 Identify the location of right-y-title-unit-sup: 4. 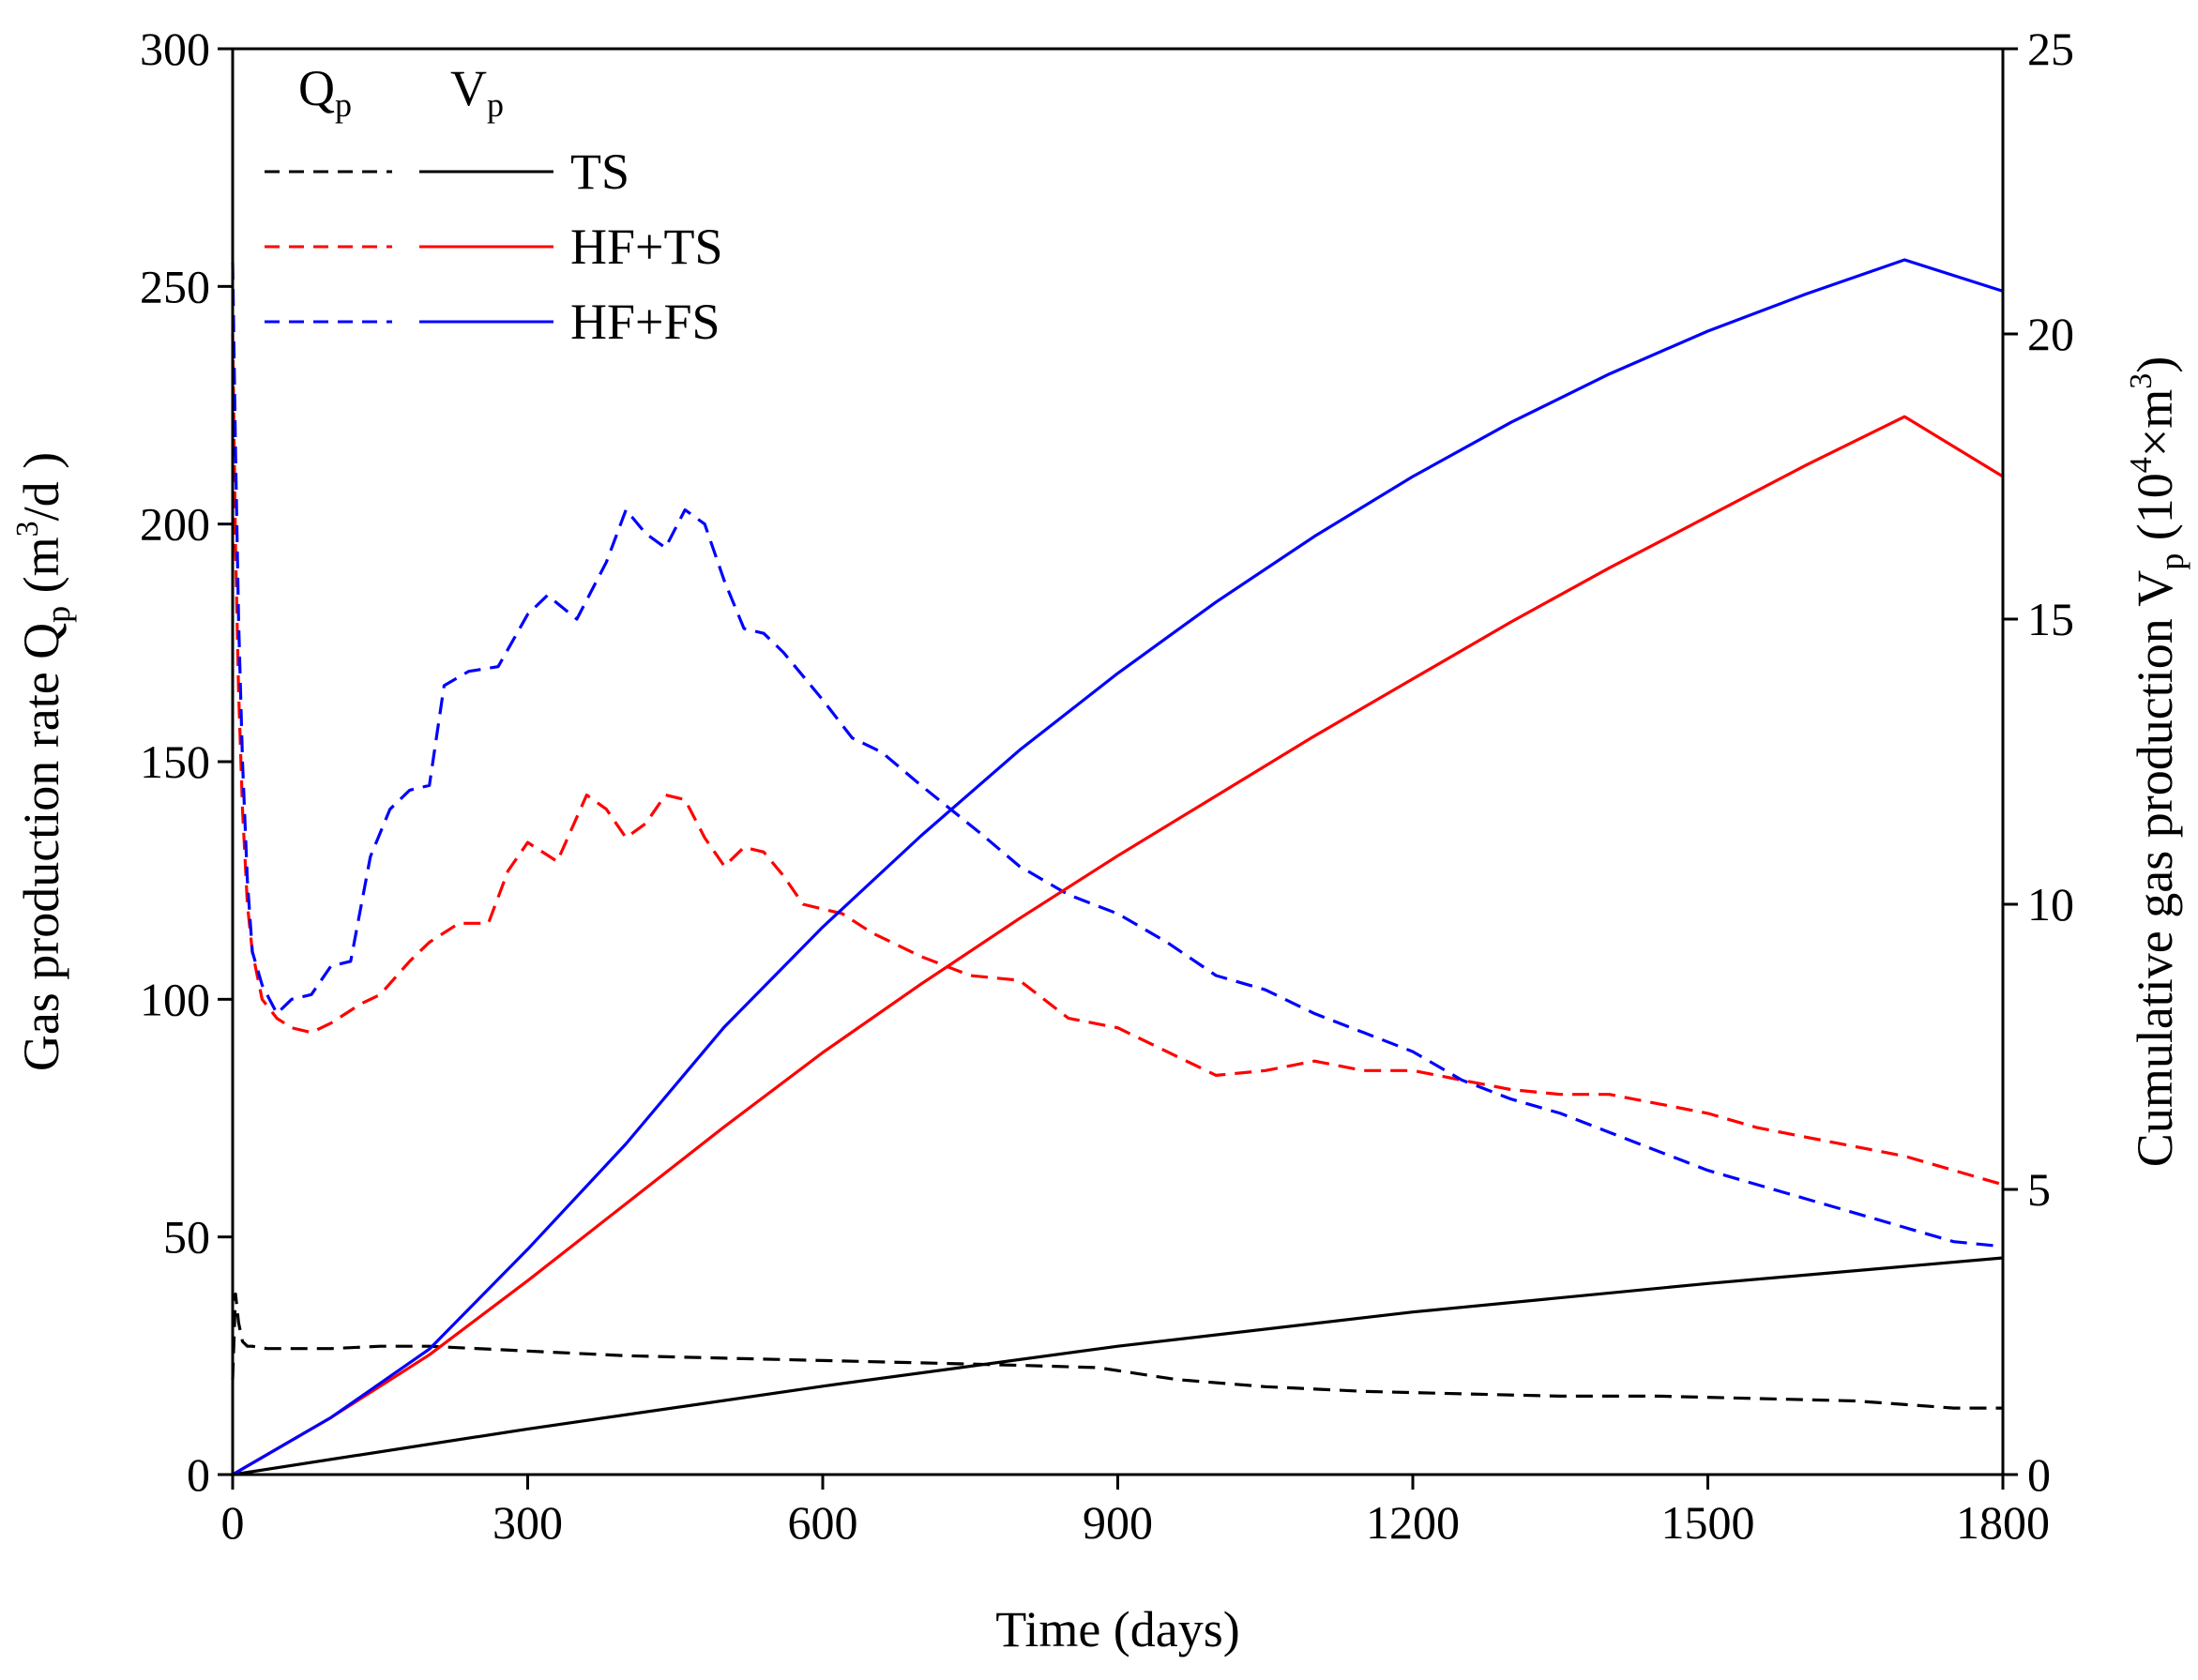
(2141, 465).